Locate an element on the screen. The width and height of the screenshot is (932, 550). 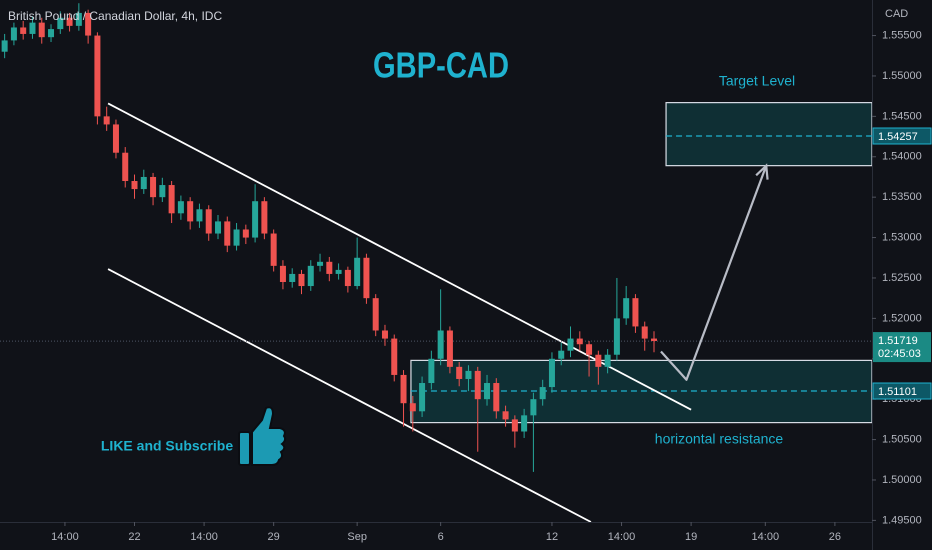
resistance-level-label: 1.51101 is located at coordinates (897, 392).